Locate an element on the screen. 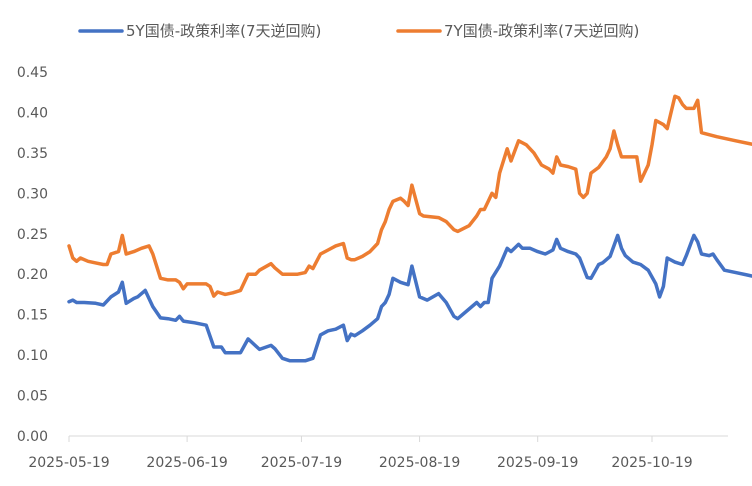  legend-label-1: 5Y国债-政策利率(7天逆回购) is located at coordinates (223, 31).